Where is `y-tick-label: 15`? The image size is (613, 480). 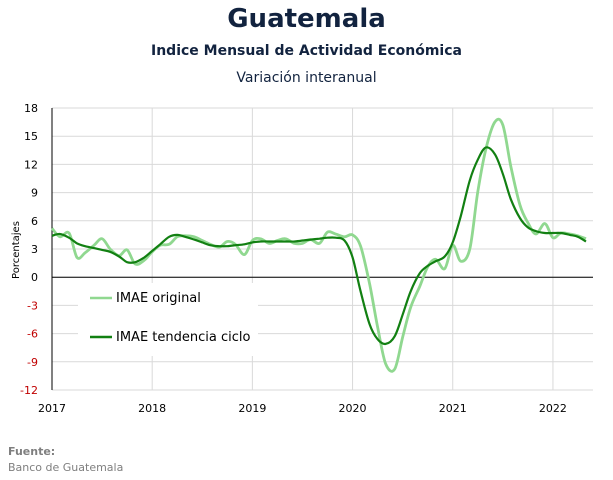 y-tick-label: 15 is located at coordinates (31, 136).